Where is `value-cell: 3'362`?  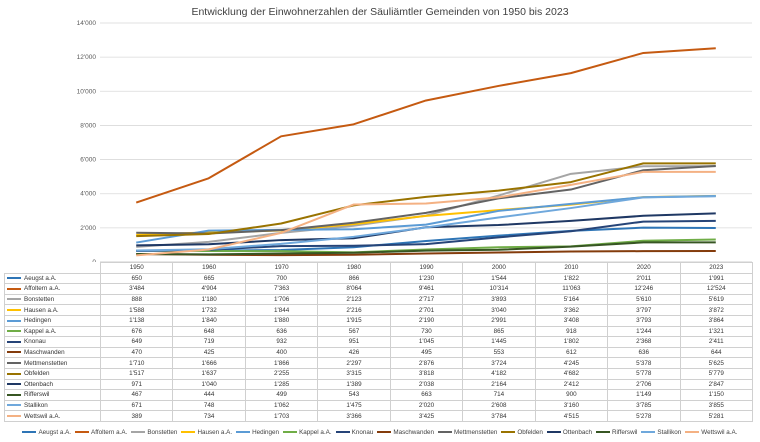 value-cell: 3'362 is located at coordinates (571, 310).